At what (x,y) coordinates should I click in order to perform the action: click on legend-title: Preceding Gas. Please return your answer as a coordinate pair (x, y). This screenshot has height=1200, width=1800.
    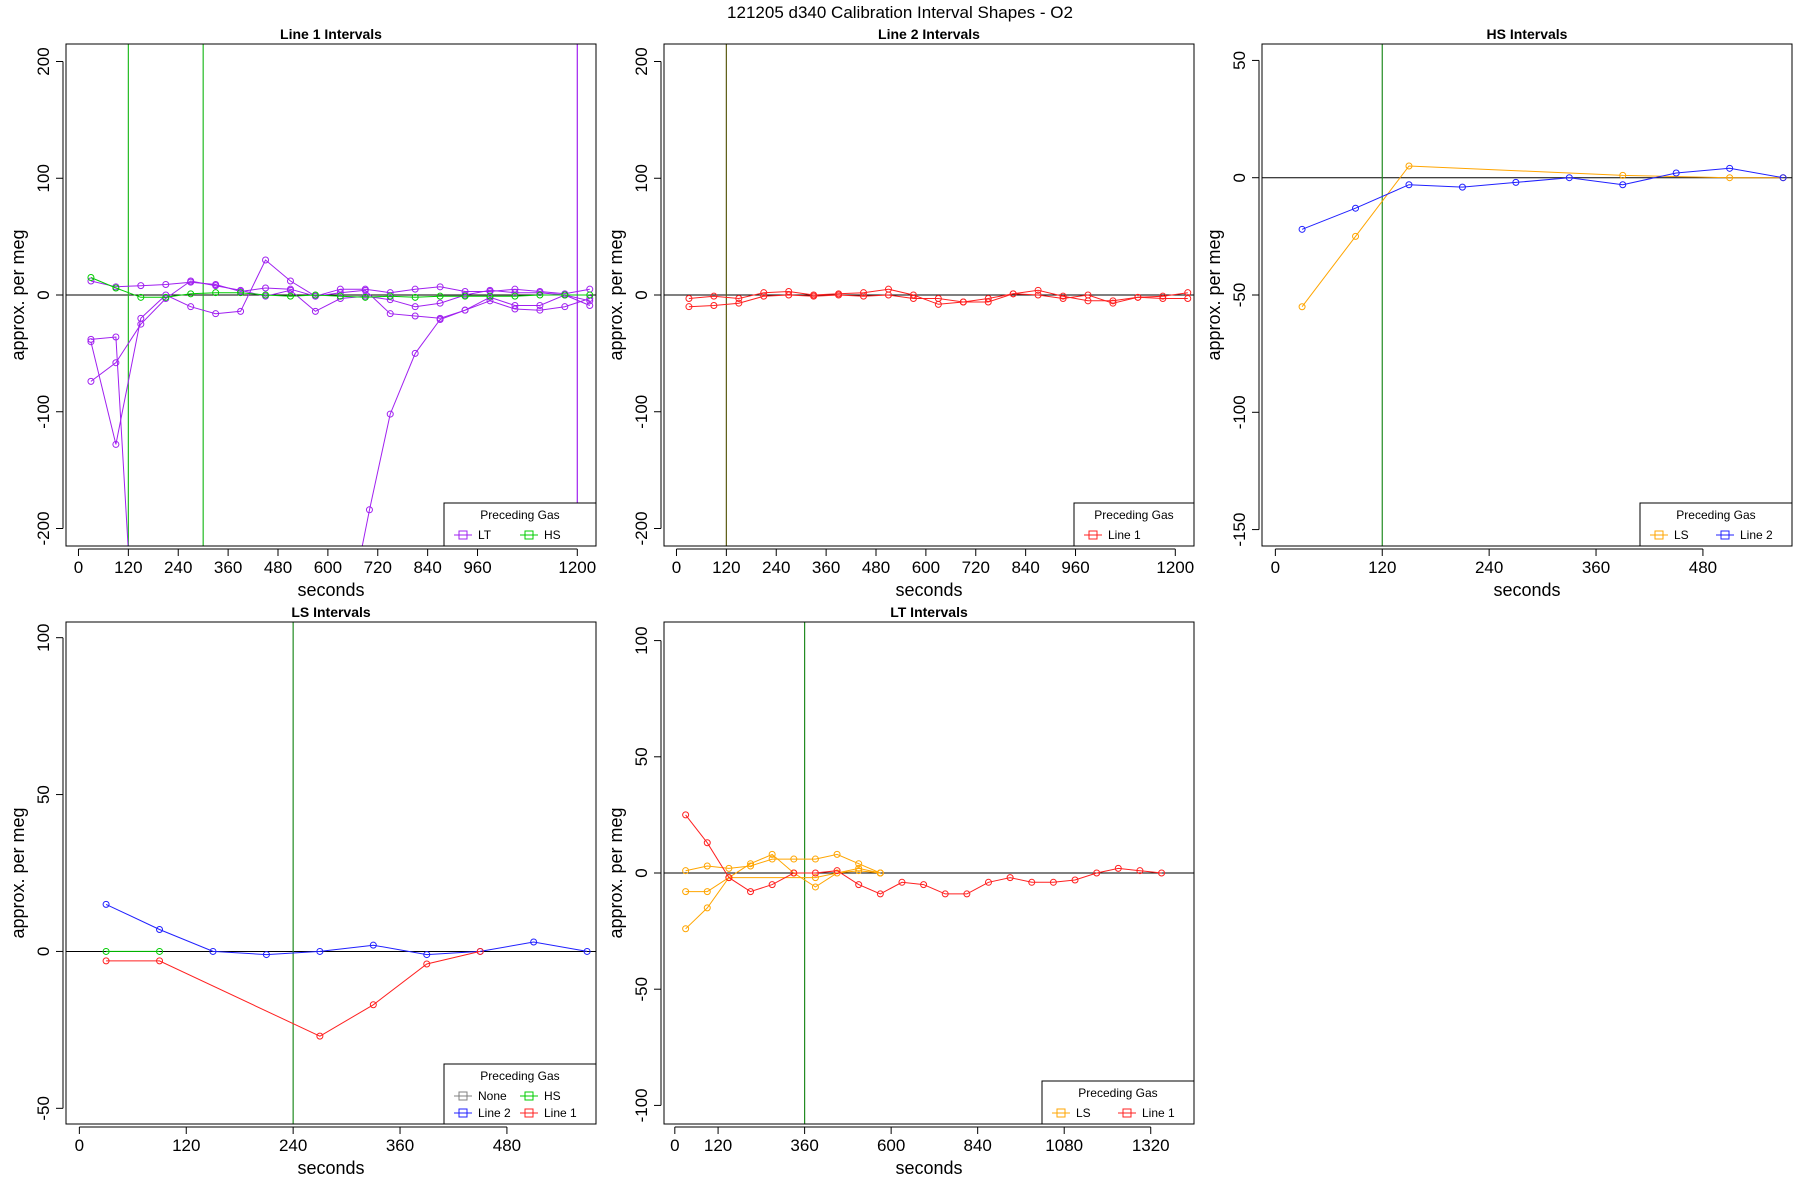
    Looking at the image, I should click on (519, 515).